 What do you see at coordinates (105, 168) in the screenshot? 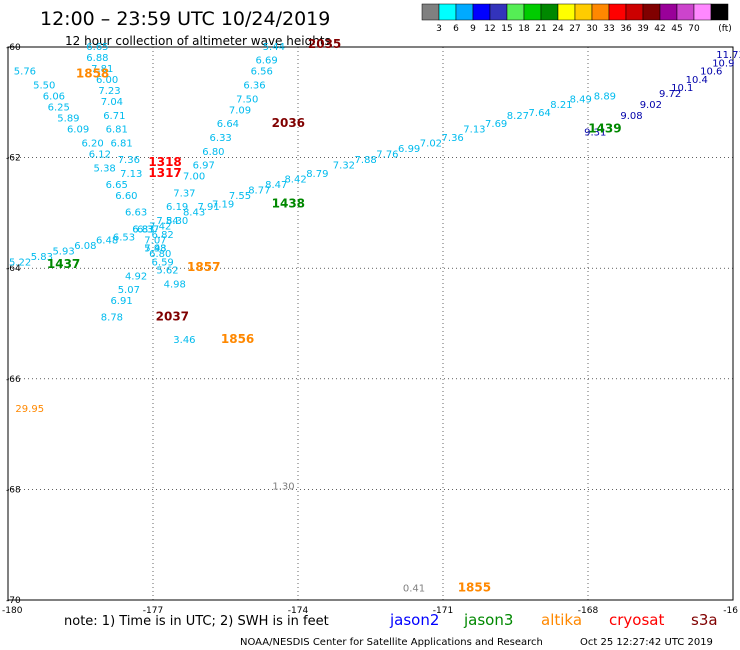
I see `wave-height-value: 5.38` at bounding box center [105, 168].